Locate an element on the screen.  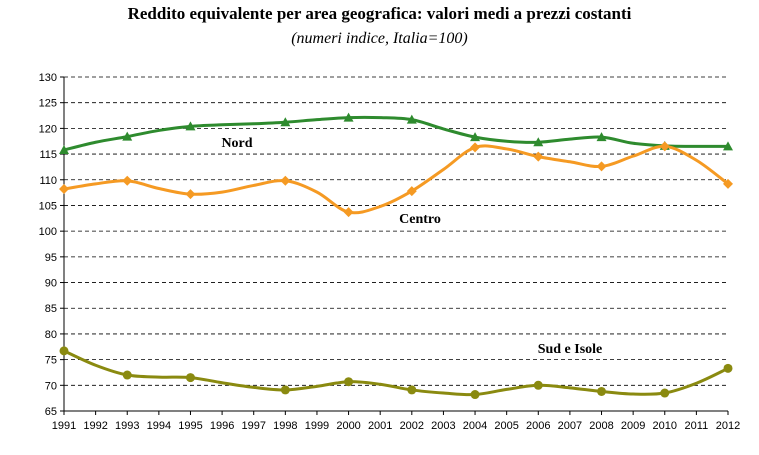
marker-centro-2000 is located at coordinates (348, 212).